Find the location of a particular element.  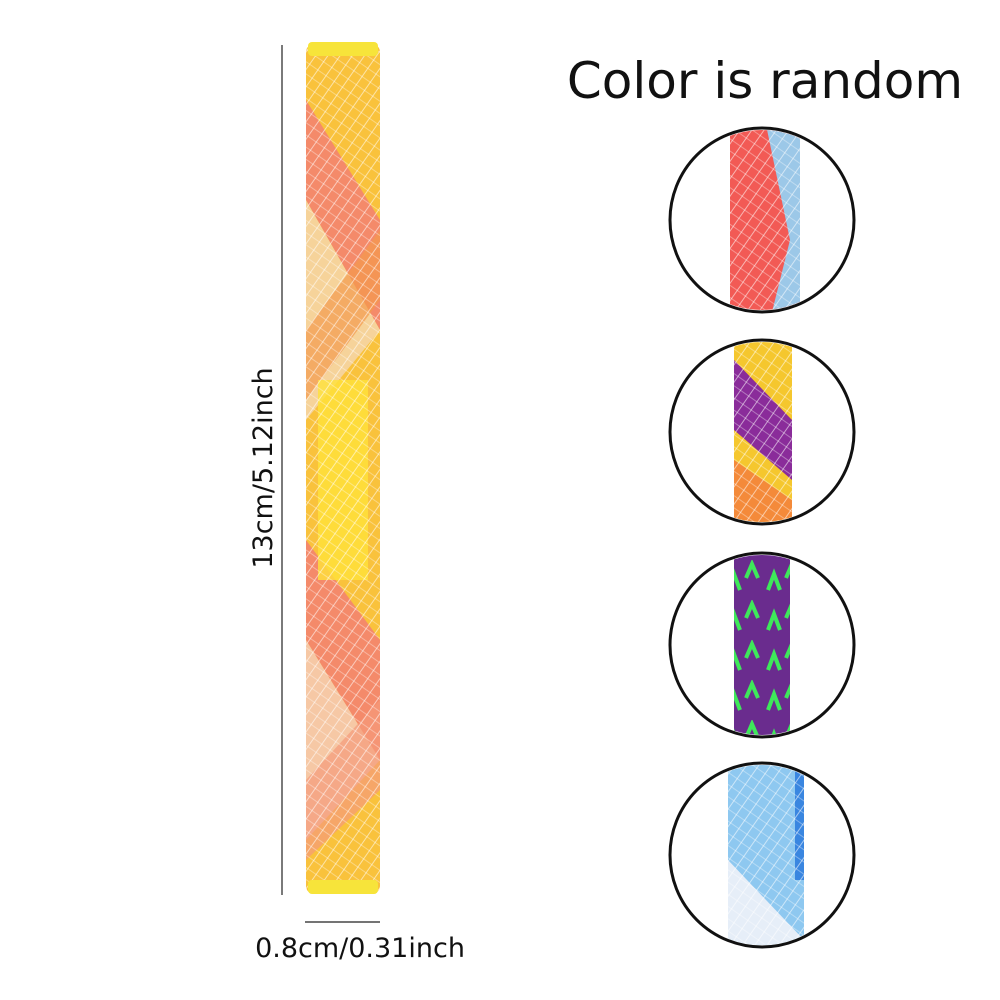

sample-purple-green is located at coordinates (762, 645).